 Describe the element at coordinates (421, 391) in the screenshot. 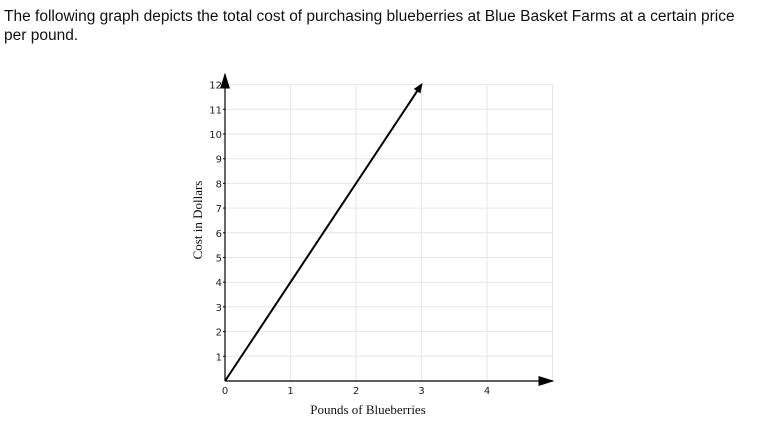

I see `x-tick-label: 3` at that location.